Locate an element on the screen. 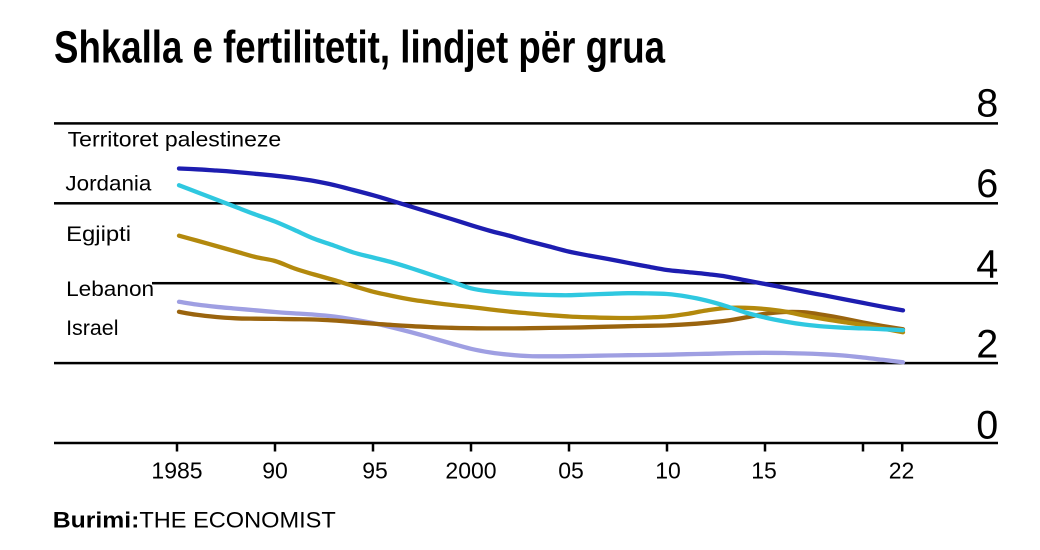 The height and width of the screenshot is (550, 1040). svg-text: Israel is located at coordinates (92, 328).